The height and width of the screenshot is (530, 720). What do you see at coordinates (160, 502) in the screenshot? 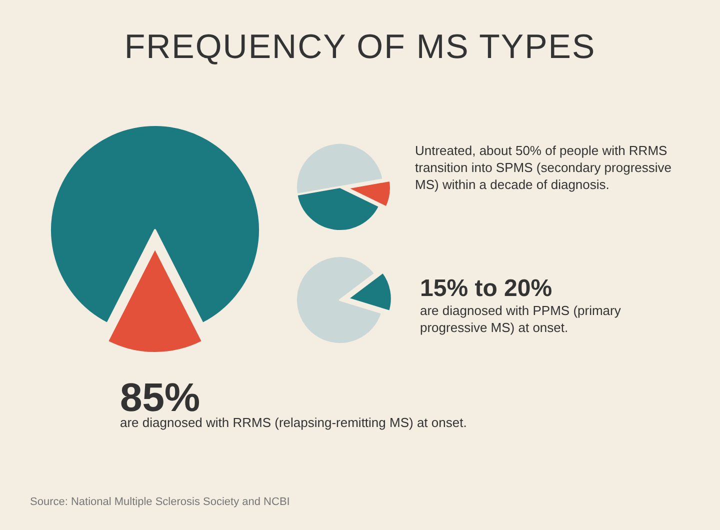
I see `source-note: Source: National Multiple Sclerosis Society and NCBI` at bounding box center [160, 502].